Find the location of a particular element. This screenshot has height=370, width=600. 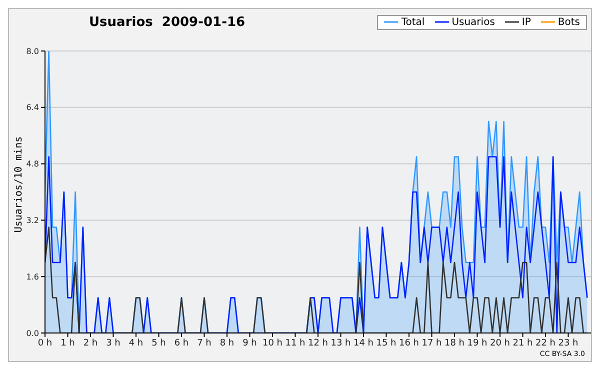

x-tick-label: 22 h is located at coordinates (545, 343).